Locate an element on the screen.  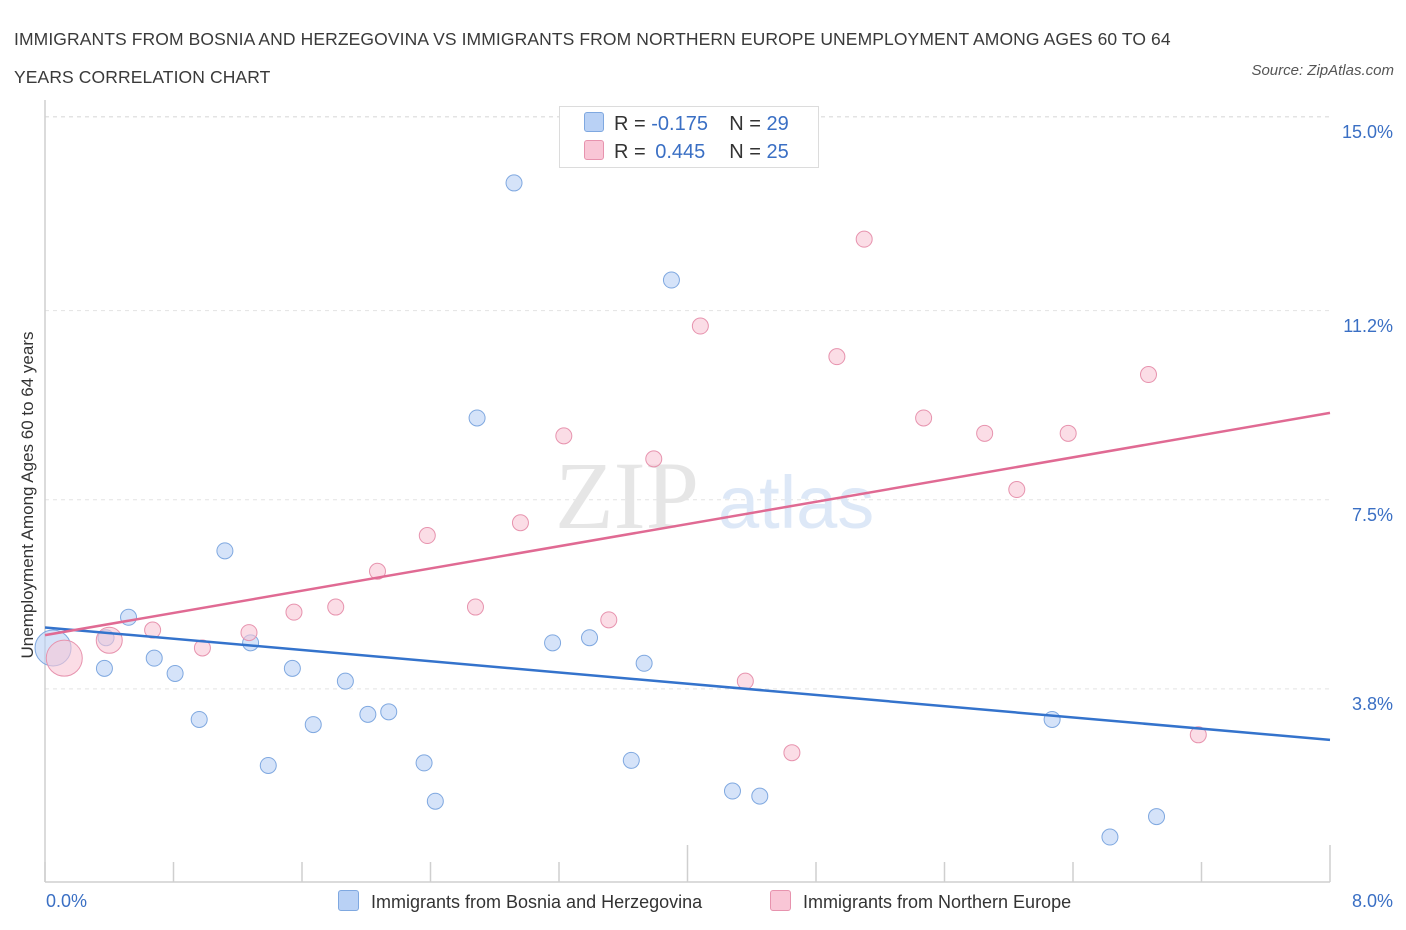
y-tick-label: 3.8% is located at coordinates (1372, 703).